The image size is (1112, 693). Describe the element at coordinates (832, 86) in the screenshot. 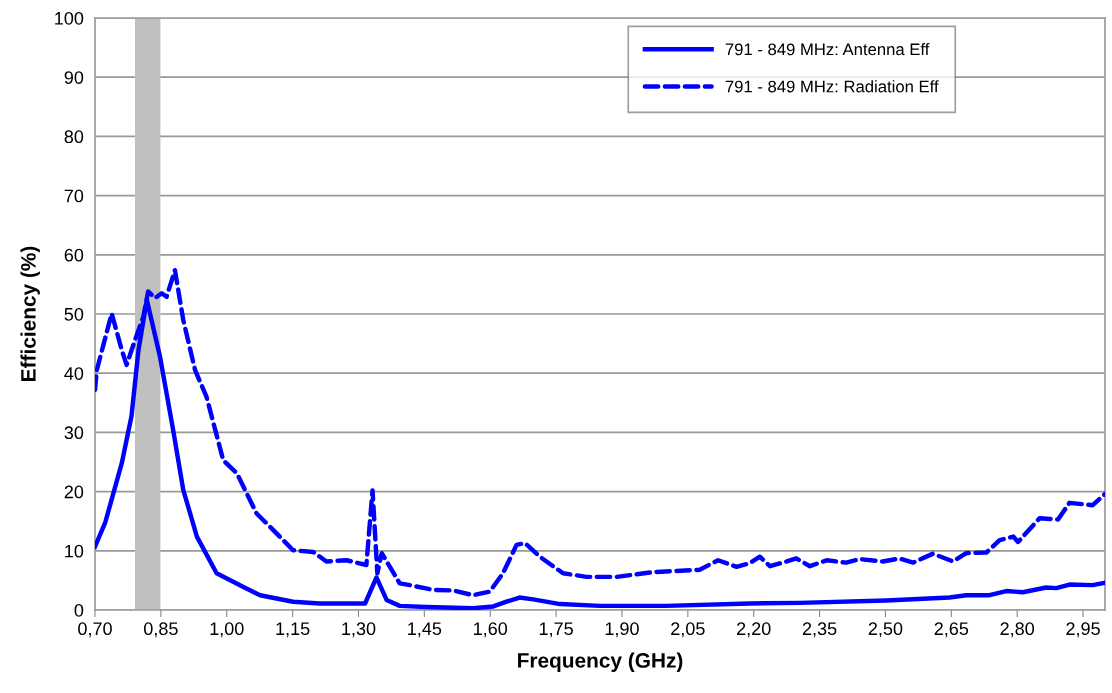

I see `legend-label: 791 - 849 MHz: Radiation Eff` at that location.